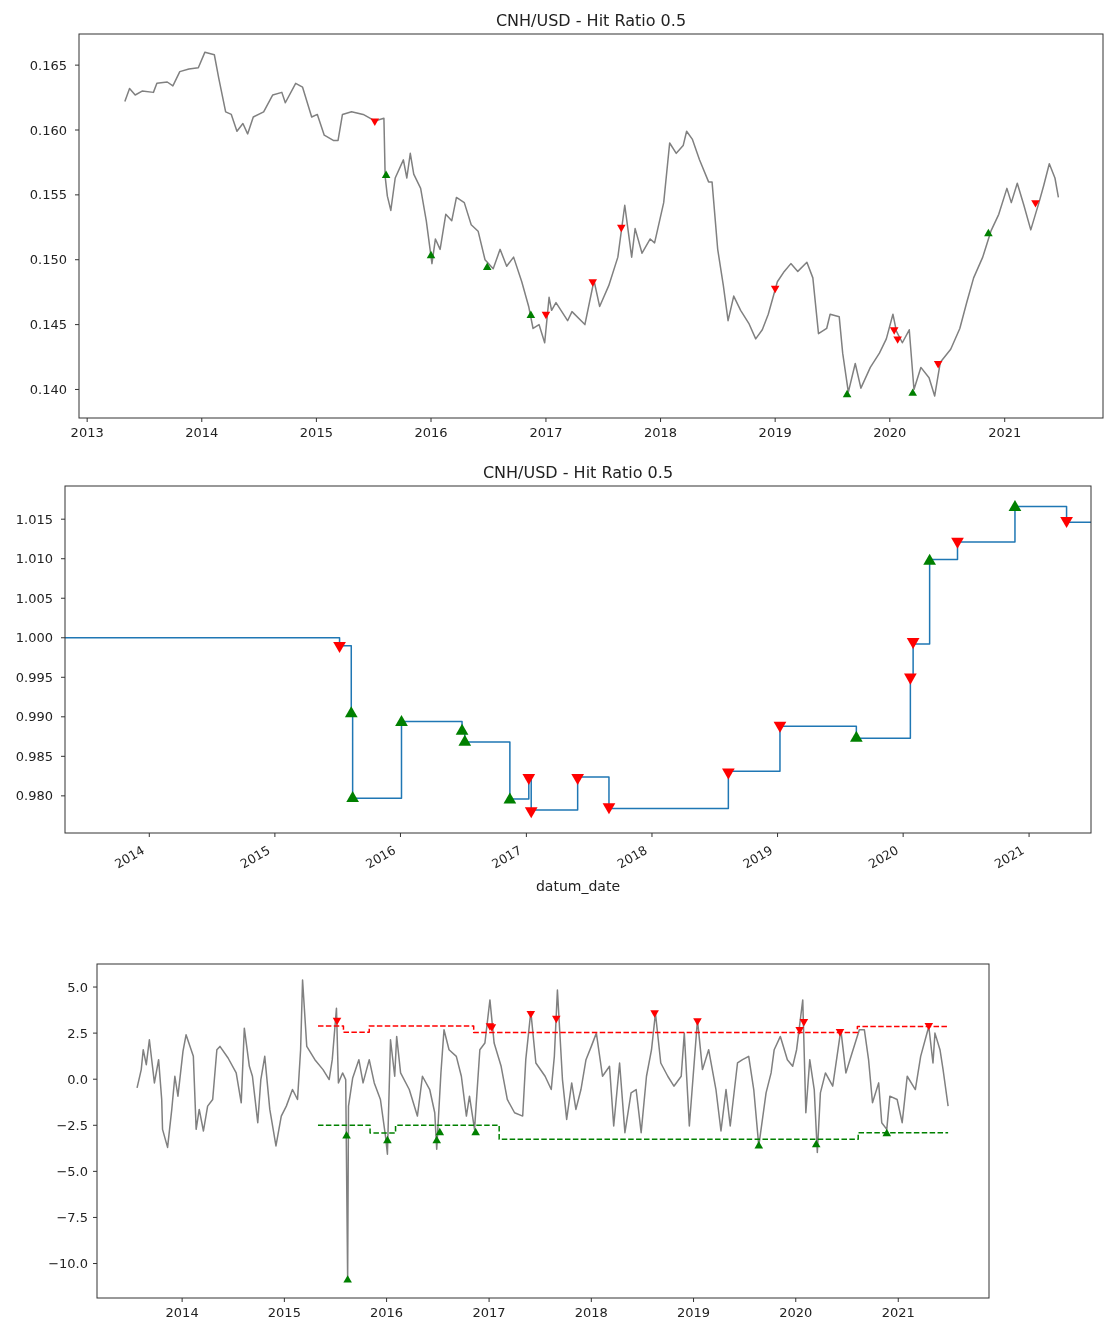 Image resolution: width=1104 pixels, height=1326 pixels. Describe the element at coordinates (48, 130) in the screenshot. I see `y-tick-label: 0.160` at that location.